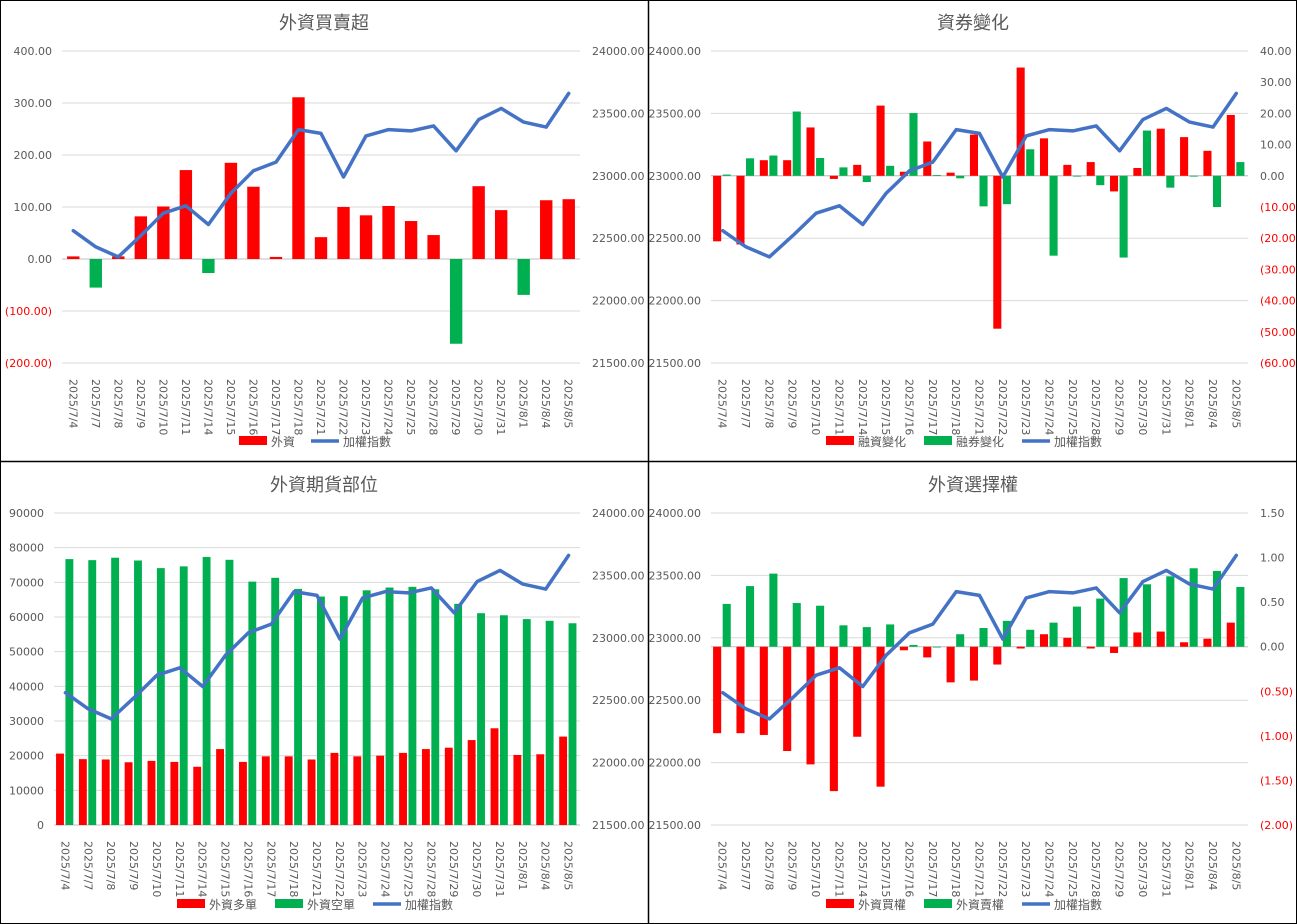 This screenshot has height=924, width=1297. I want to click on category-label: 2025/8/4, so click(545, 403).